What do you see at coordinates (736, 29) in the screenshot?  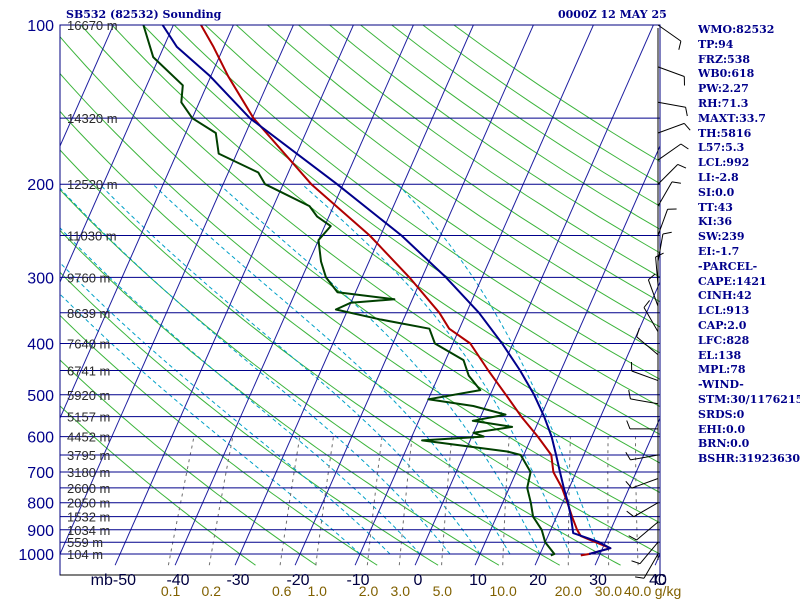 I see `index-item: WMO:82532` at bounding box center [736, 29].